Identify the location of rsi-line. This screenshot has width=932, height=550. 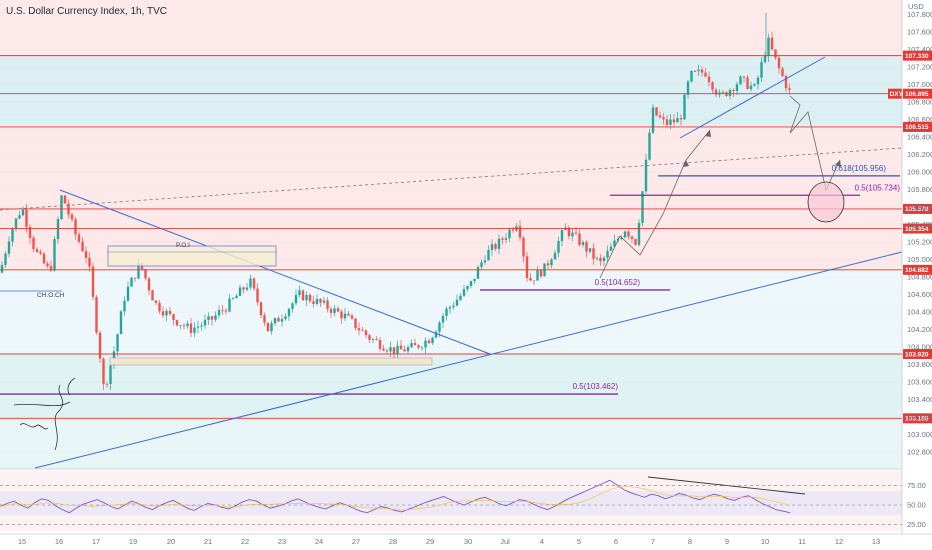
(395, 496).